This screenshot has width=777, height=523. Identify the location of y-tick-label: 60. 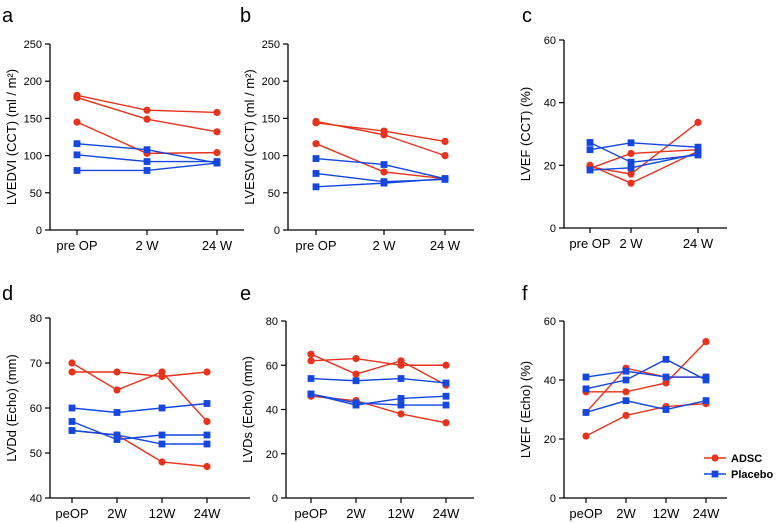
(550, 322).